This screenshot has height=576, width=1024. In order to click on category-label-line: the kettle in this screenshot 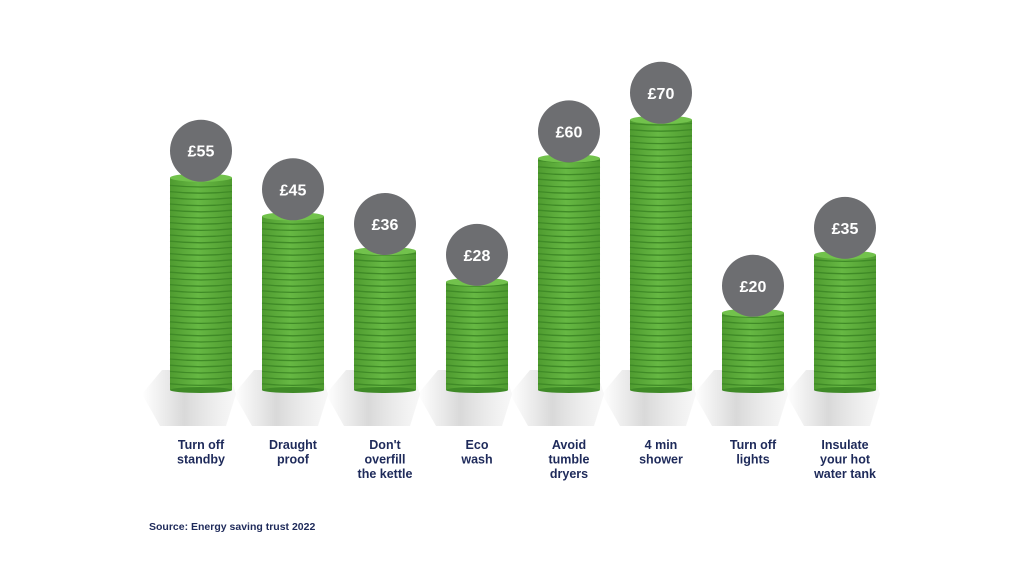, I will do `click(385, 474)`.